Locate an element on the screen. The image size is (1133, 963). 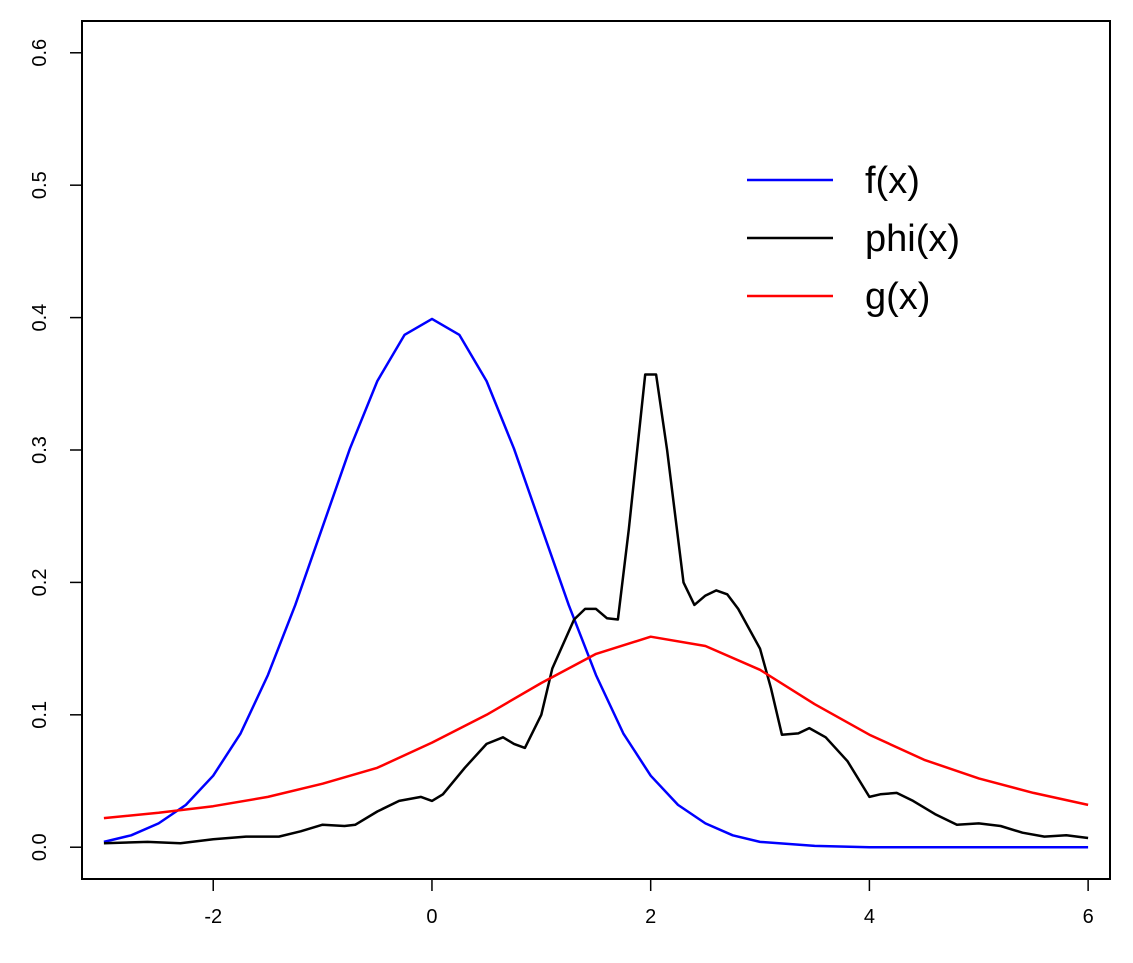
y-axis: 0.0 0.1 0.2 0.3 0.4 0.5 0.6 is located at coordinates (56, 450).